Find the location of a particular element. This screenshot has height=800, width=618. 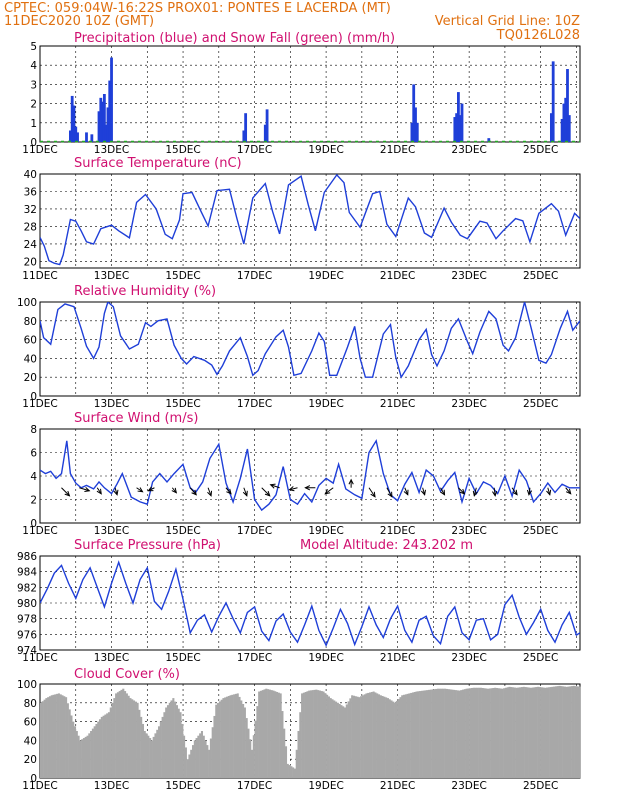

y-tick-label: 3 is located at coordinates (33, 85).